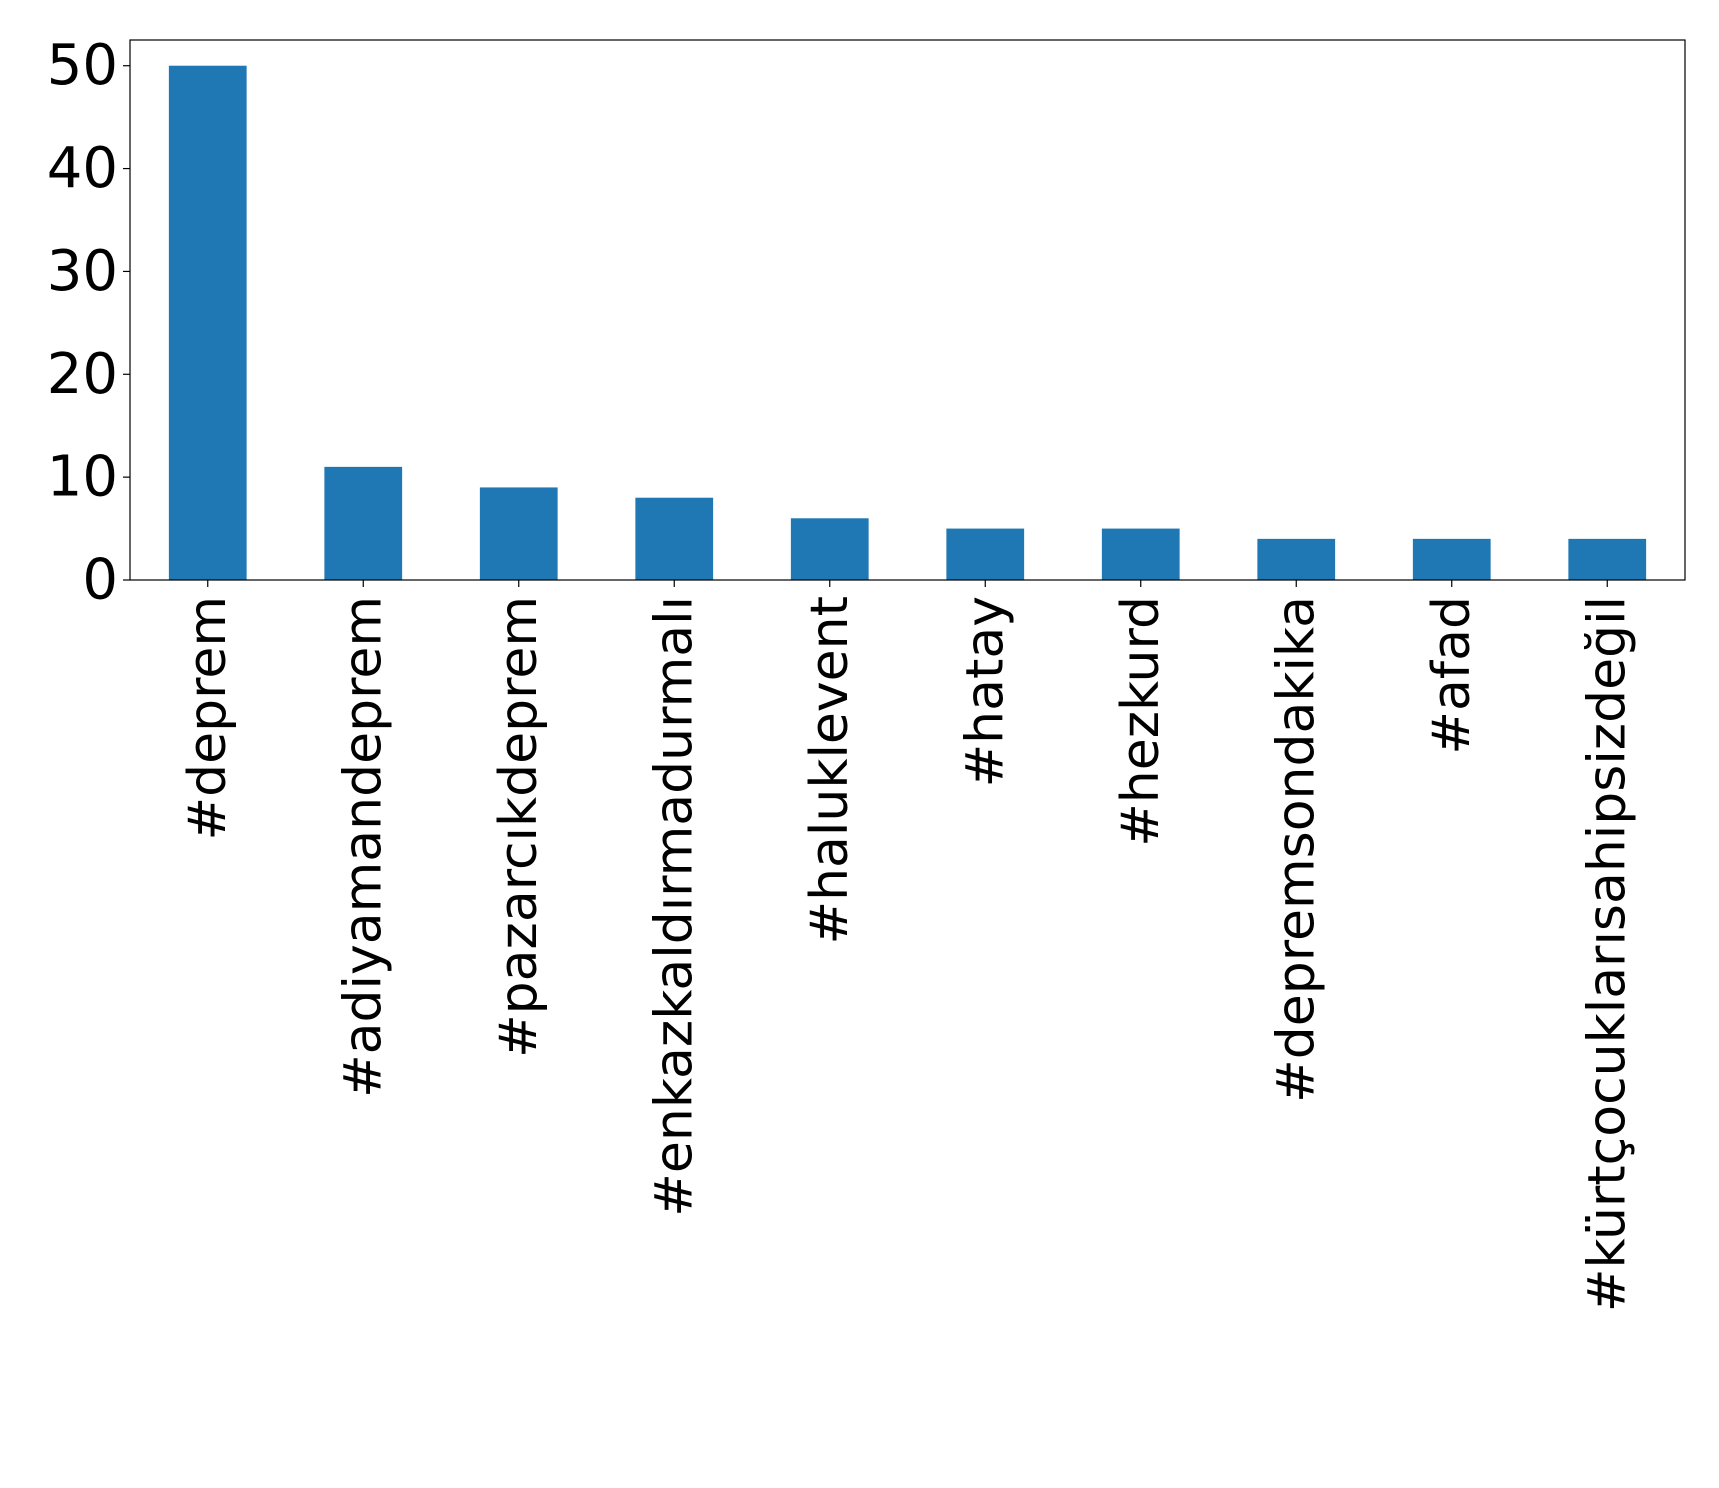 This screenshot has width=1719, height=1488. Describe the element at coordinates (363, 847) in the screenshot. I see `x-tick-label-1: #adiyamandeprem` at that location.